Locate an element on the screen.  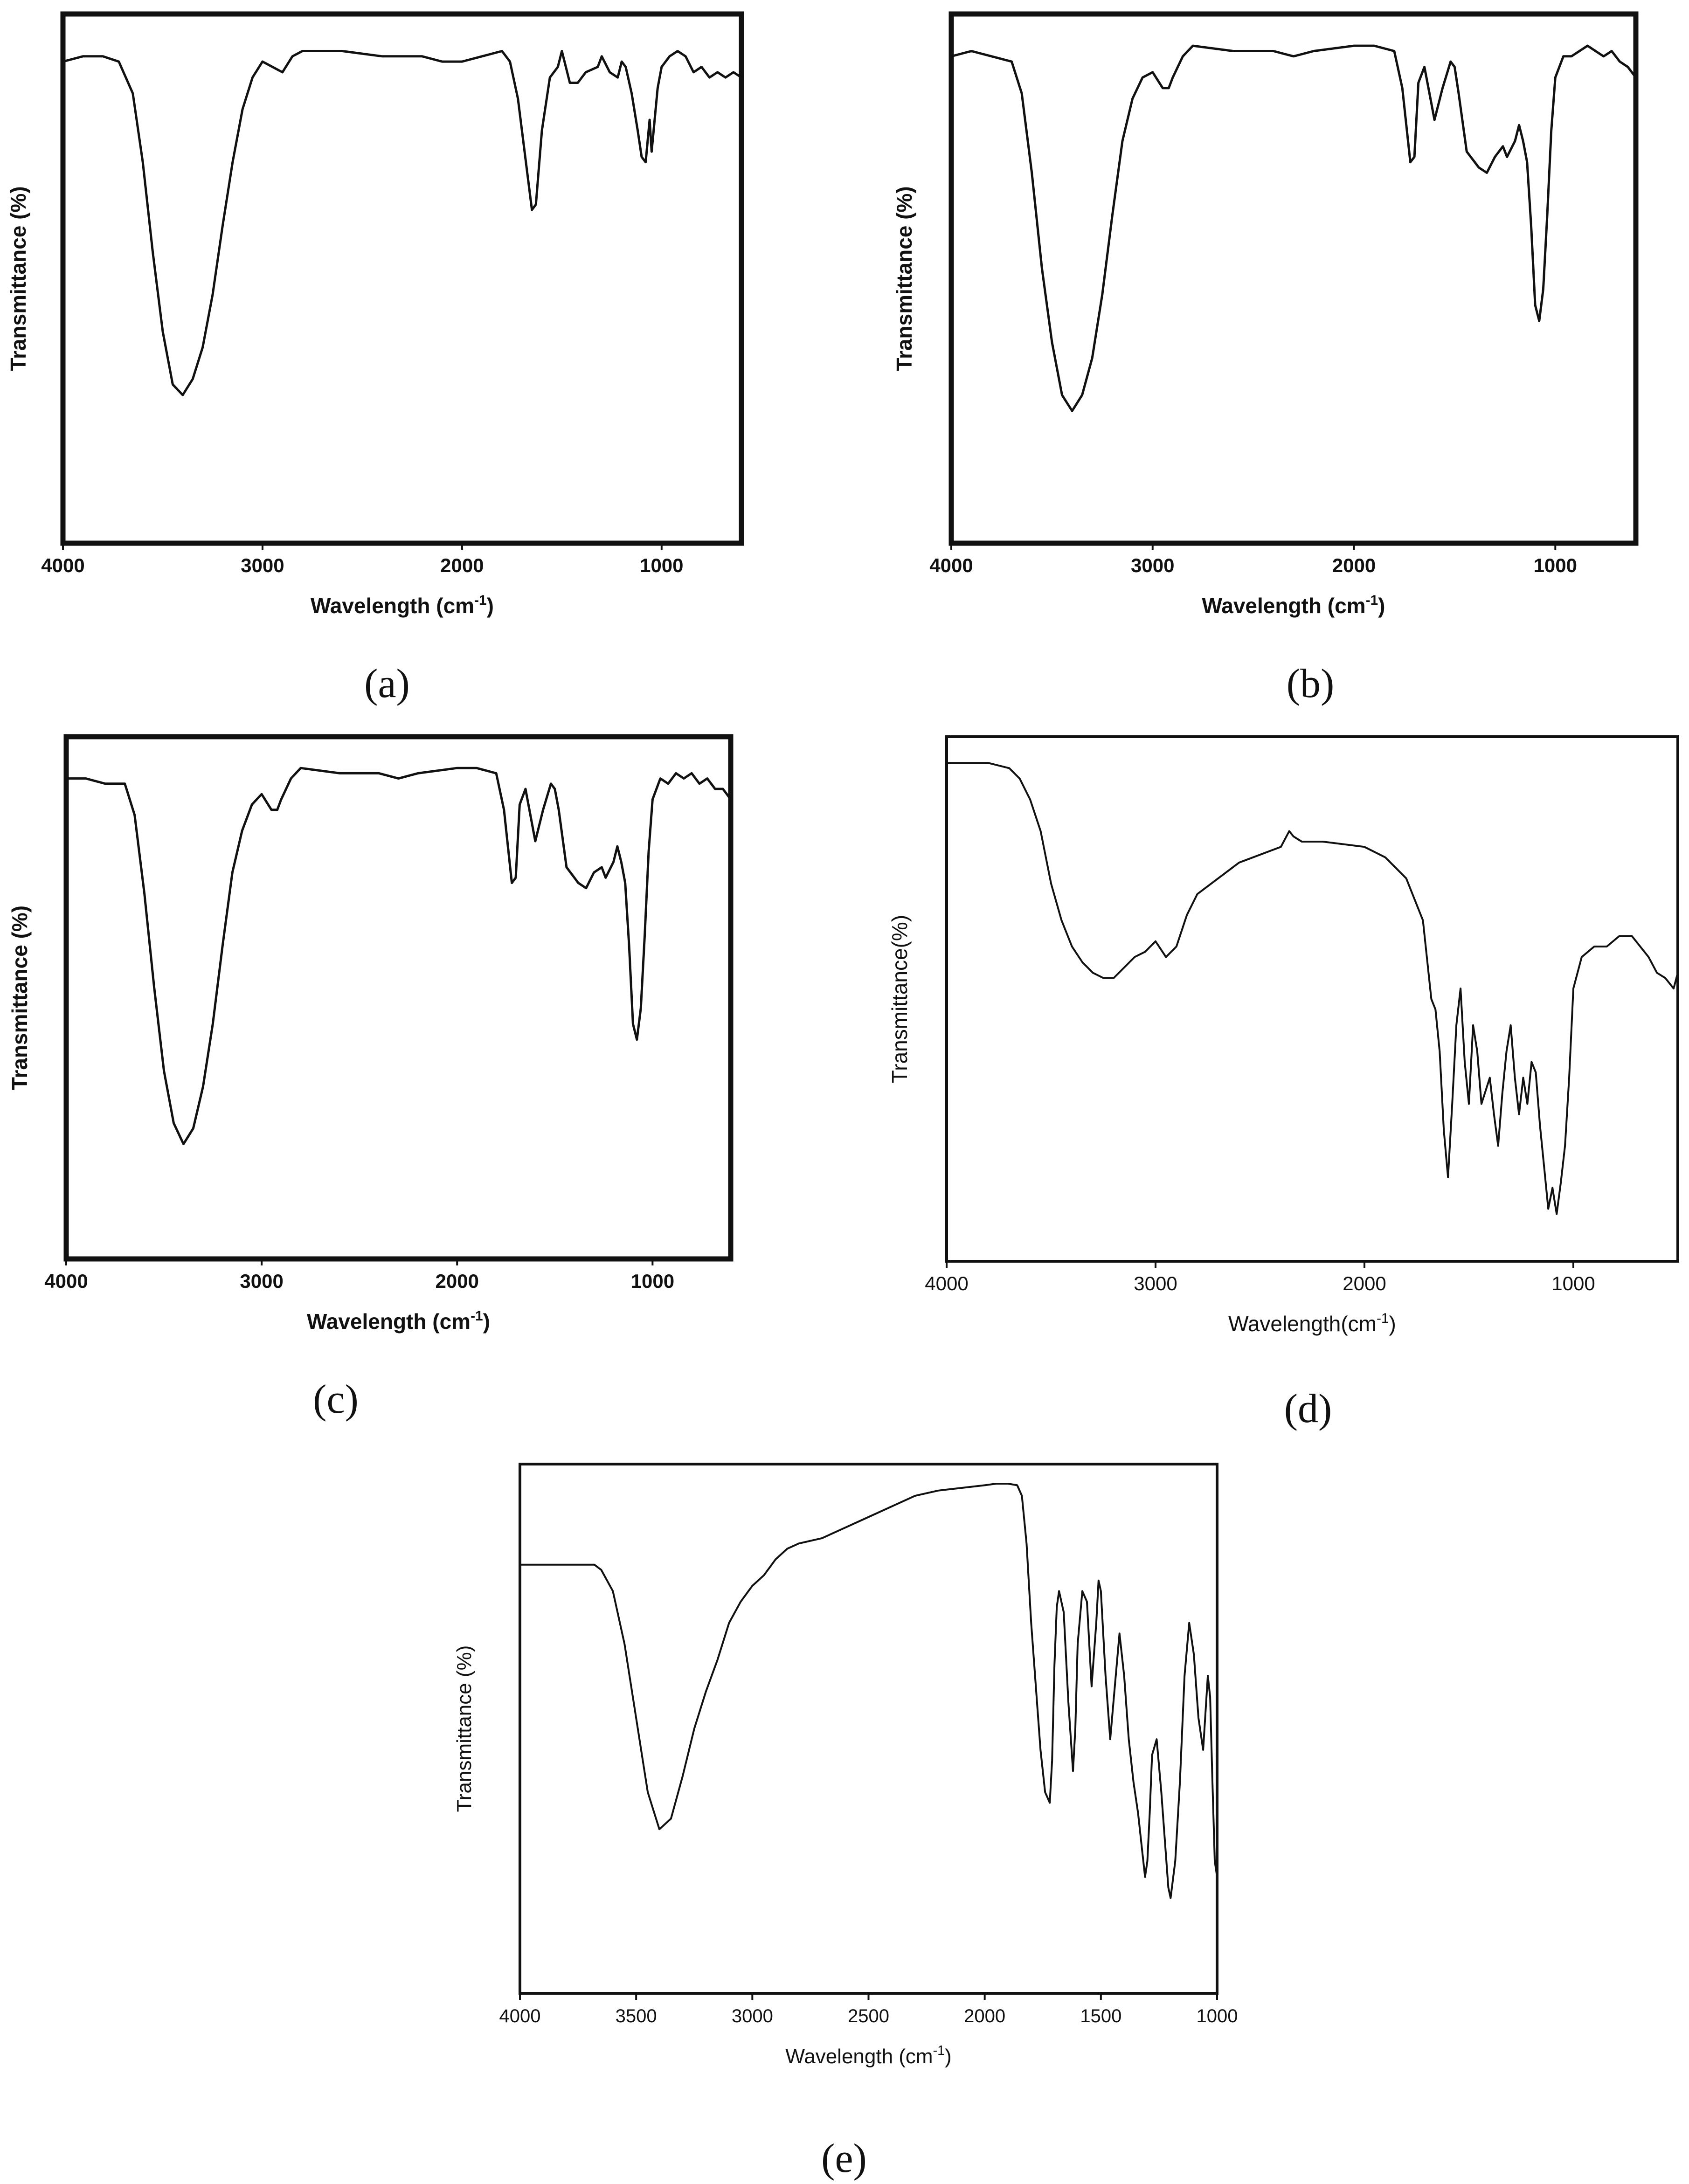
x-tick-label: 3500 is located at coordinates (637, 2016).